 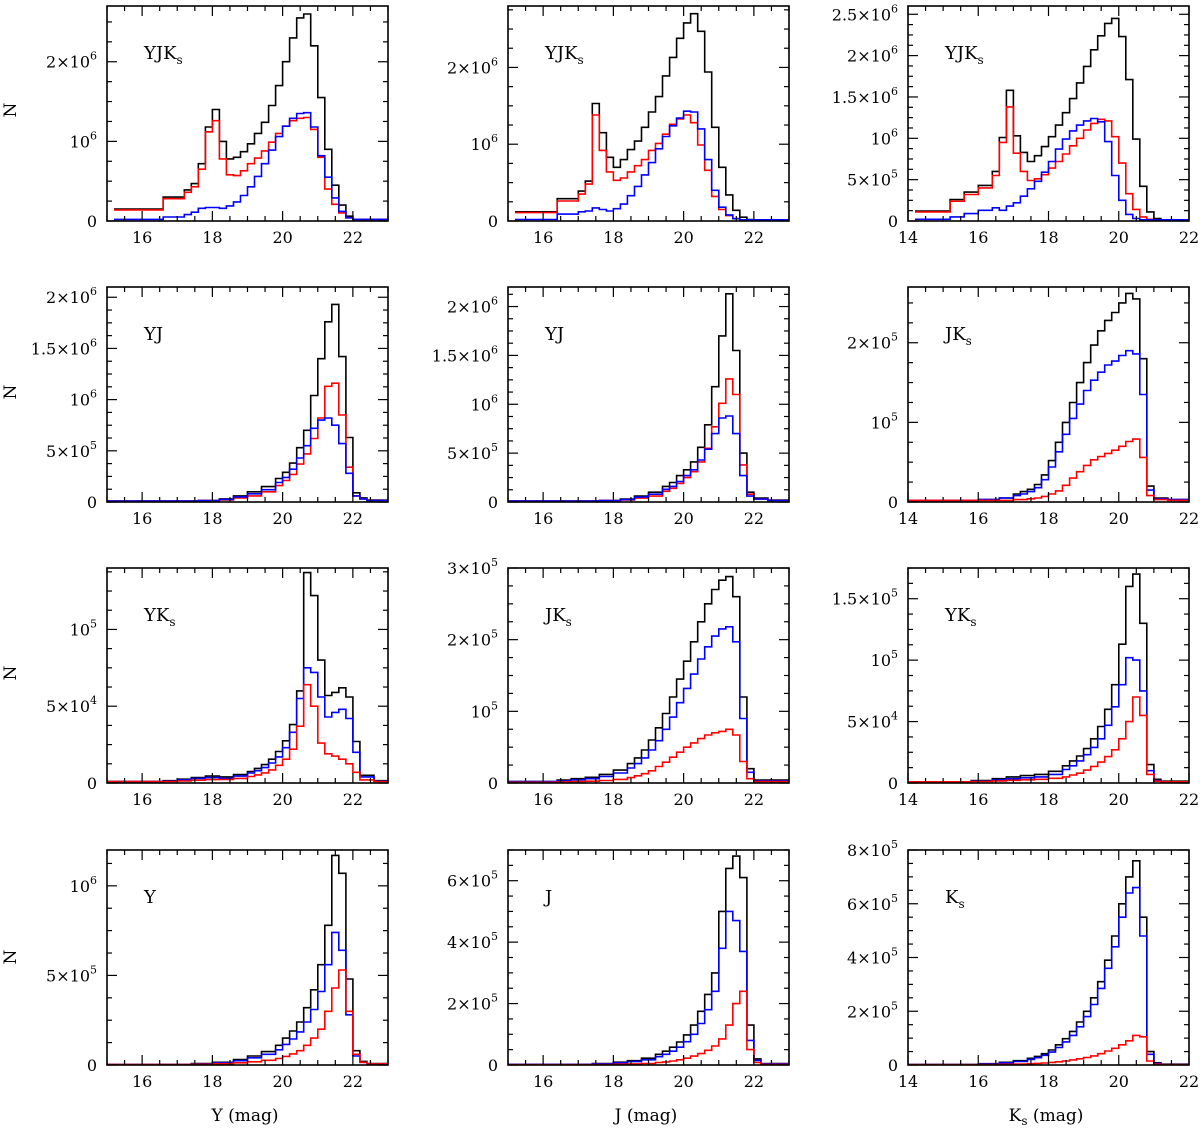 What do you see at coordinates (247, 675) in the screenshot?
I see `panel-frame` at bounding box center [247, 675].